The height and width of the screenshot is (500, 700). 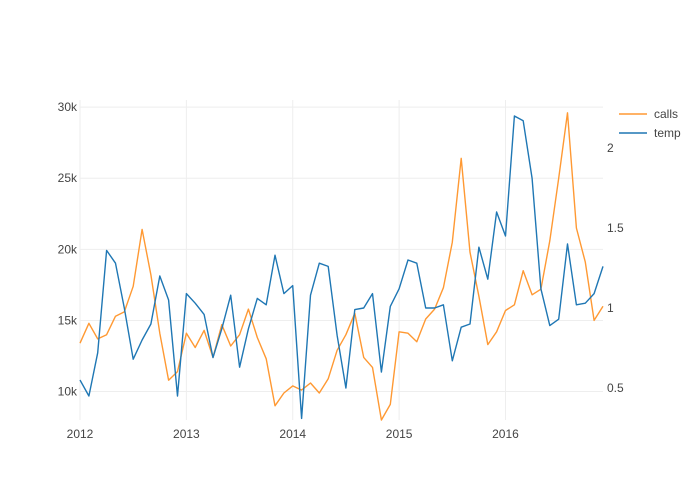 What do you see at coordinates (68, 392) in the screenshot?
I see `y-left-tick-label: 10k` at bounding box center [68, 392].